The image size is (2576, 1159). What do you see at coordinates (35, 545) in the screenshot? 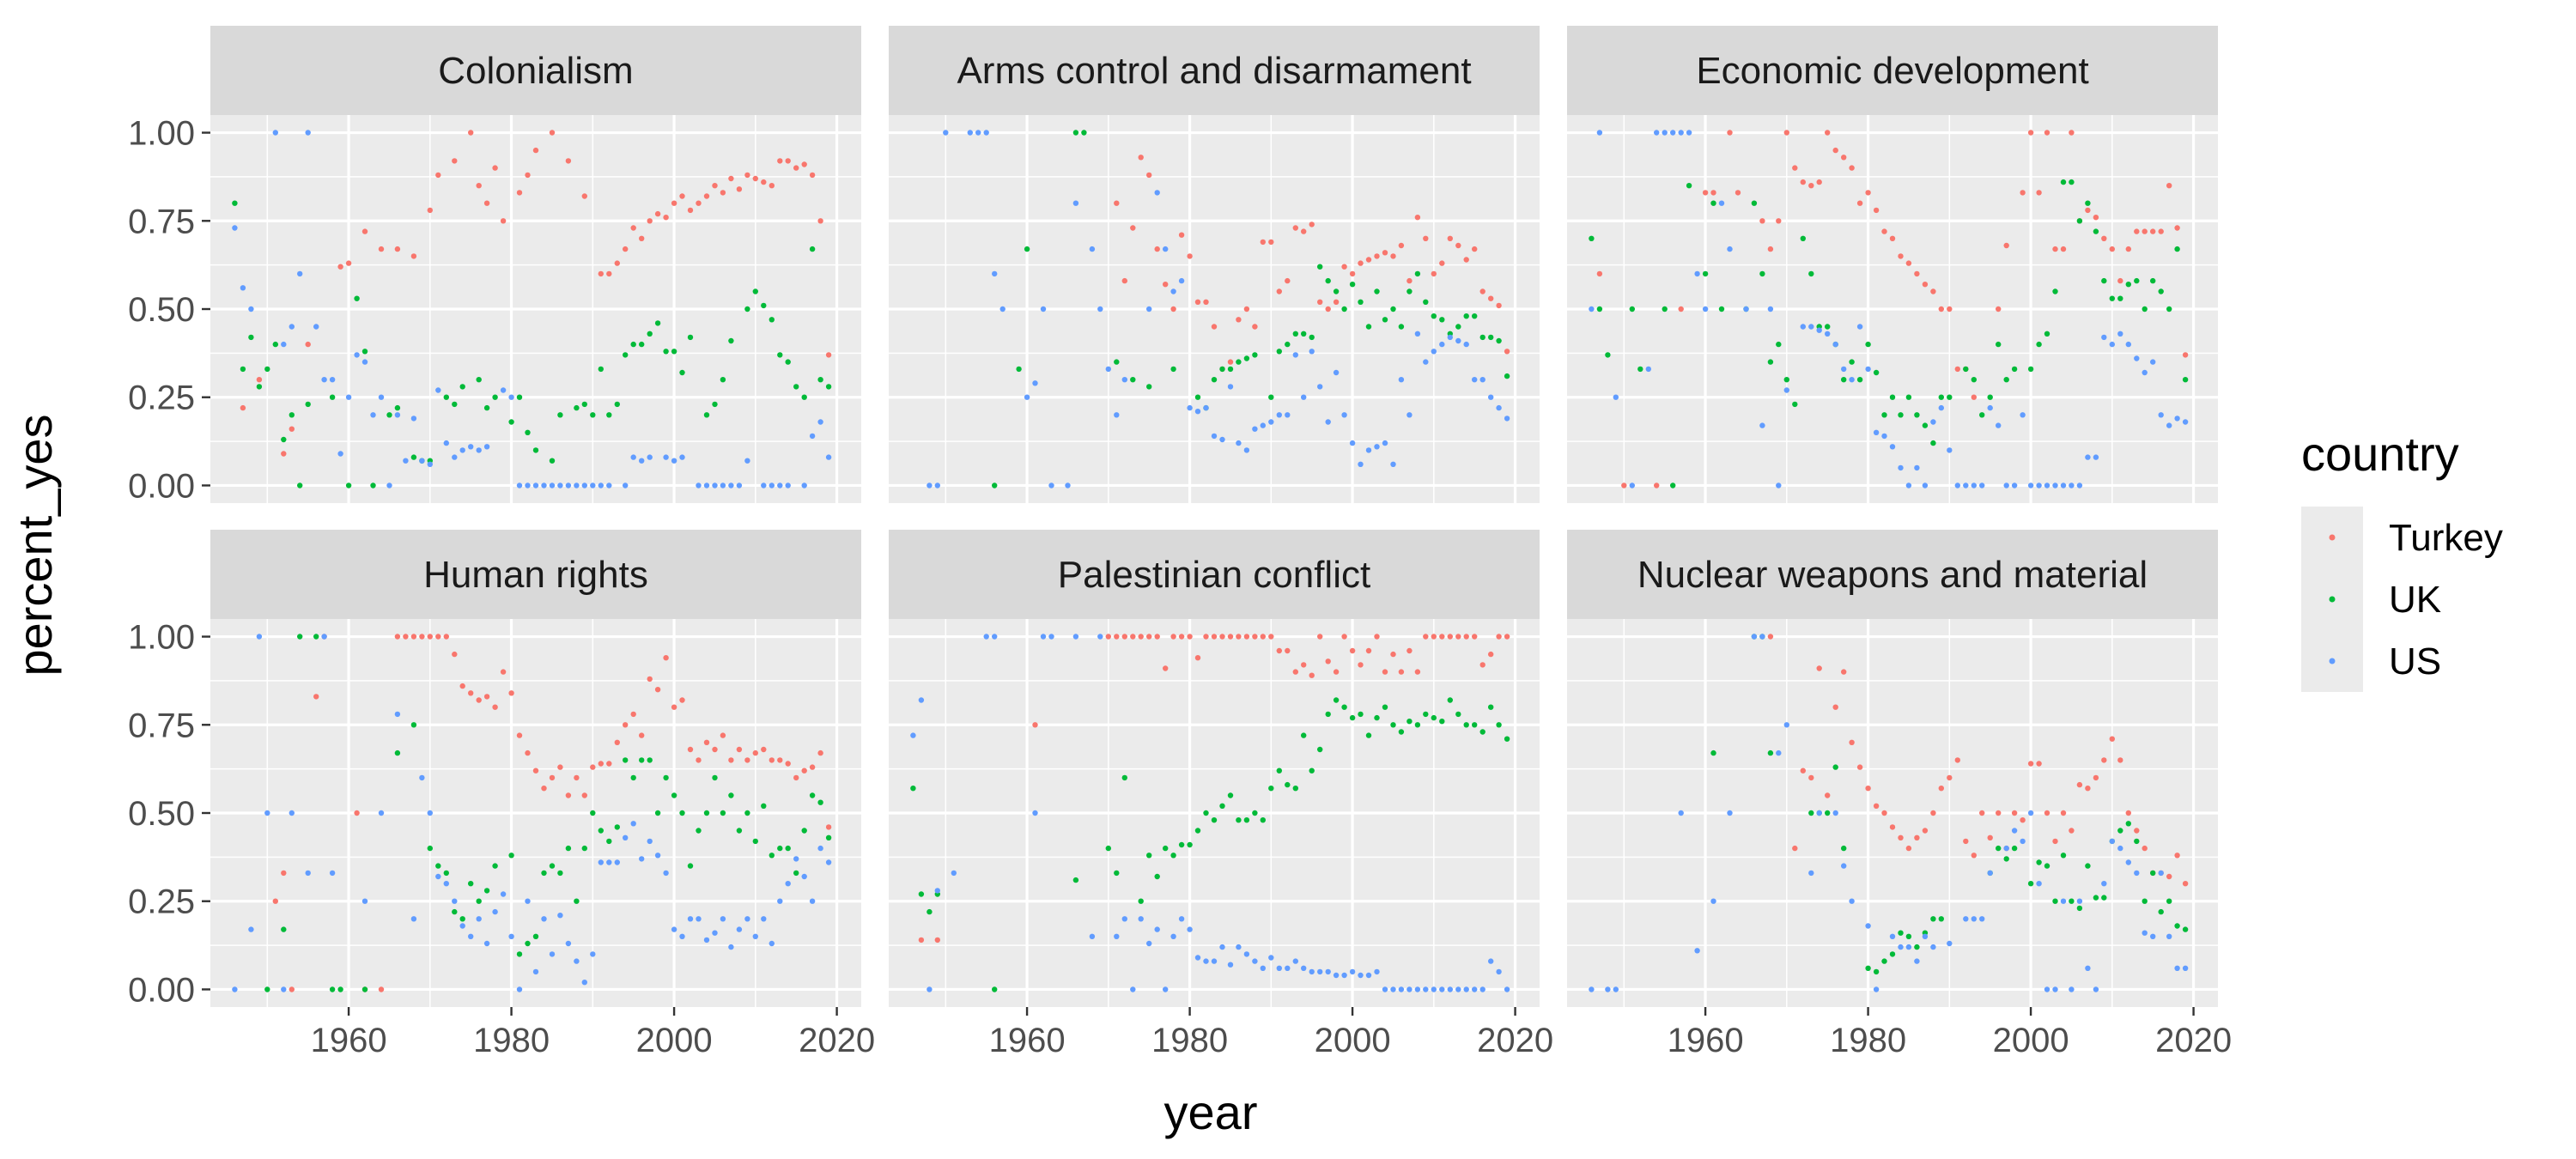
I see `y-axis-title: percent_yes` at bounding box center [35, 545].